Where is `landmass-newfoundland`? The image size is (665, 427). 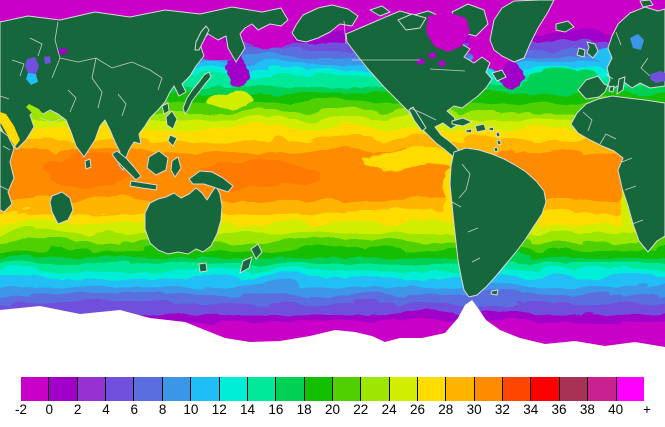
landmass-newfoundland is located at coordinates (499, 75).